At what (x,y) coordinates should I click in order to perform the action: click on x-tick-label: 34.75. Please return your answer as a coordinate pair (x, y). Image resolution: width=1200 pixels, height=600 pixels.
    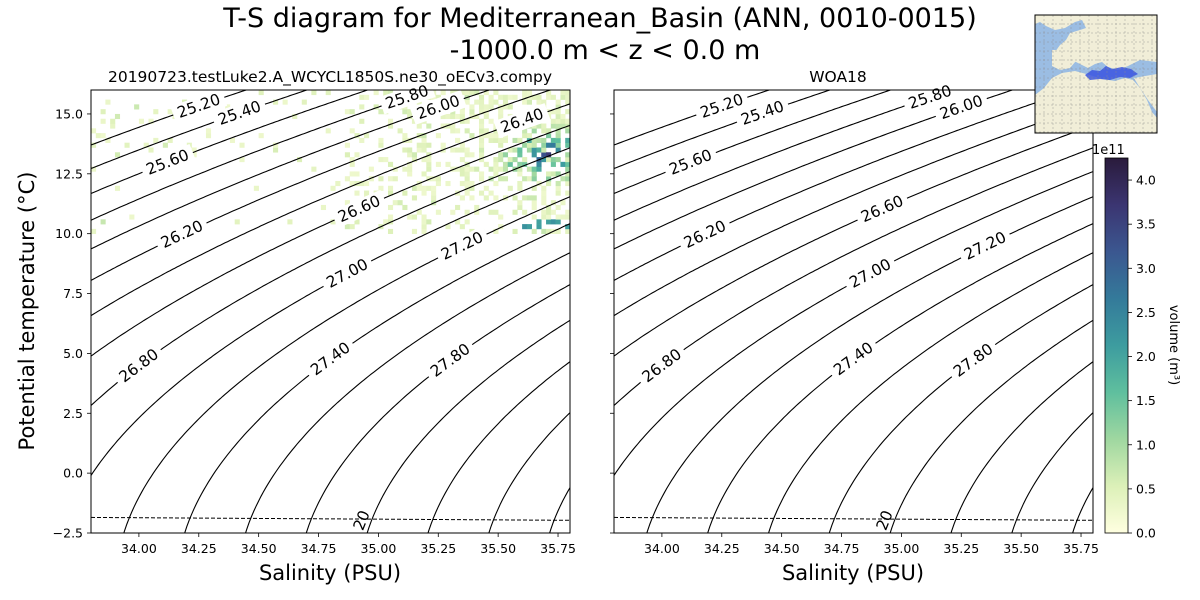
    Looking at the image, I should click on (319, 548).